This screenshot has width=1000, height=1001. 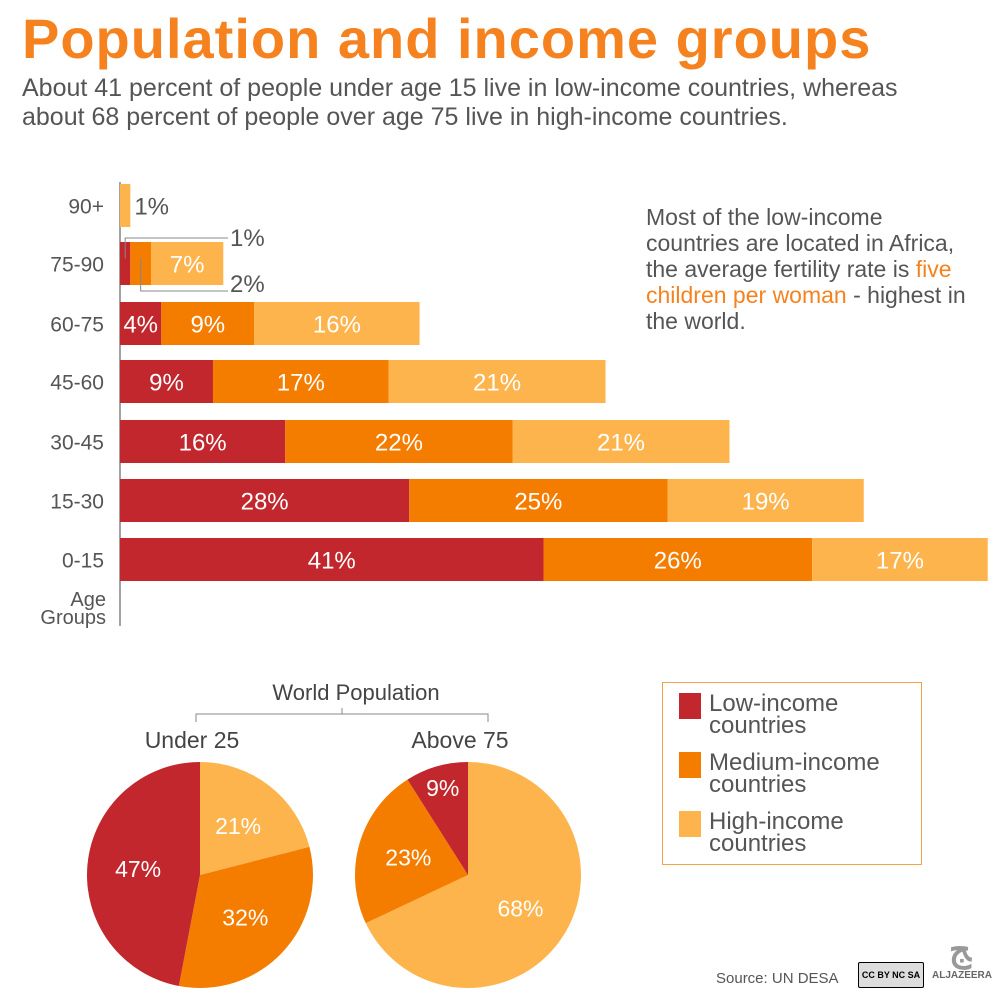 I want to click on bar-data-label: 26%, so click(x=678, y=561).